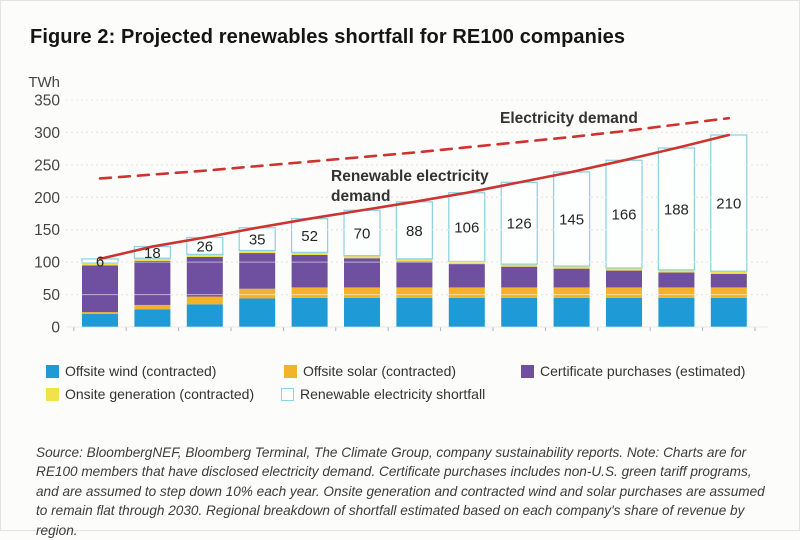  I want to click on legend-item-offsite-solar: Offsite solar (contracted), so click(370, 371).